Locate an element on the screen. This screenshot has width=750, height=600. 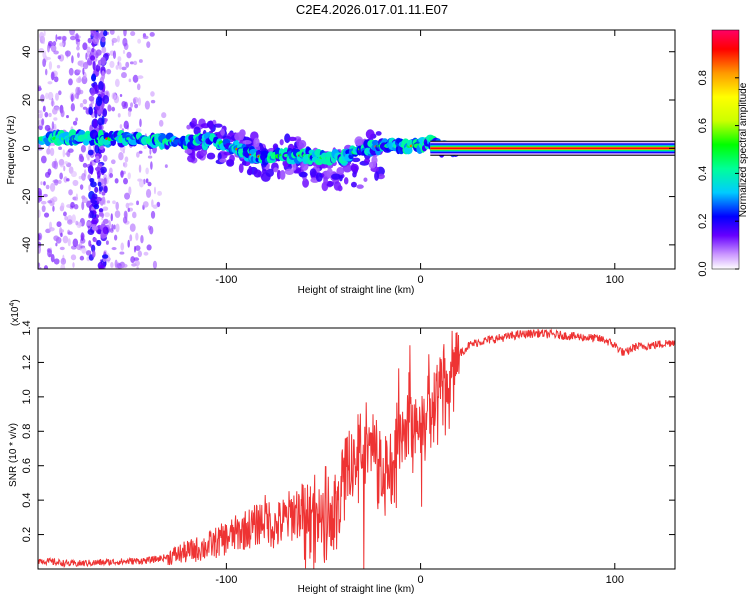
snr-ylabel: SNR (10 * v/v) is located at coordinates (13, 455).